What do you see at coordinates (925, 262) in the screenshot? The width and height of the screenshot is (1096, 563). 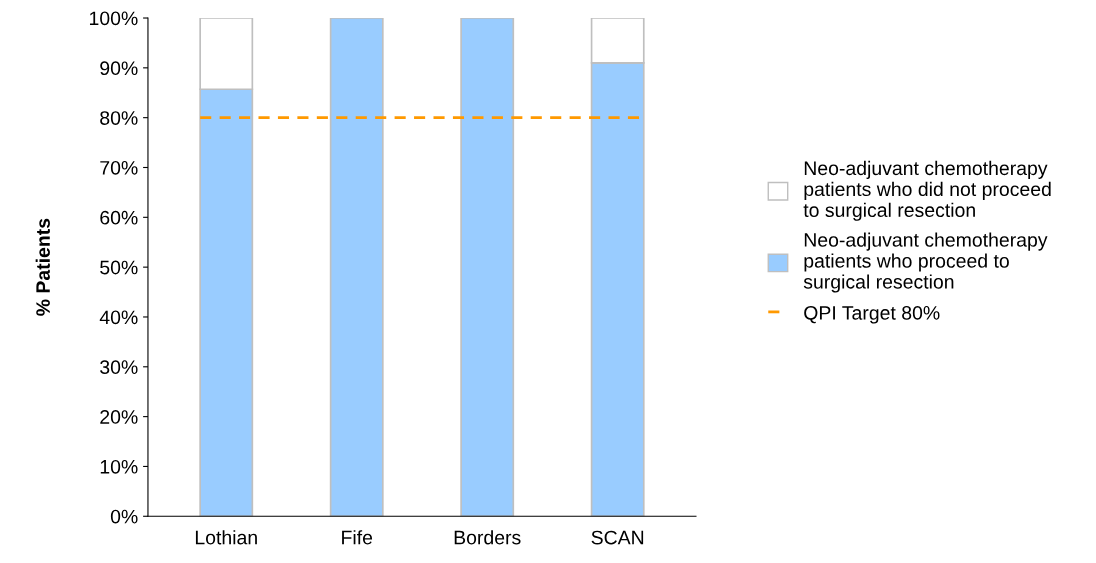 I see `legend-label: Neo-adjuvant chemotherapy patients who proceed to surgical resection` at bounding box center [925, 262].